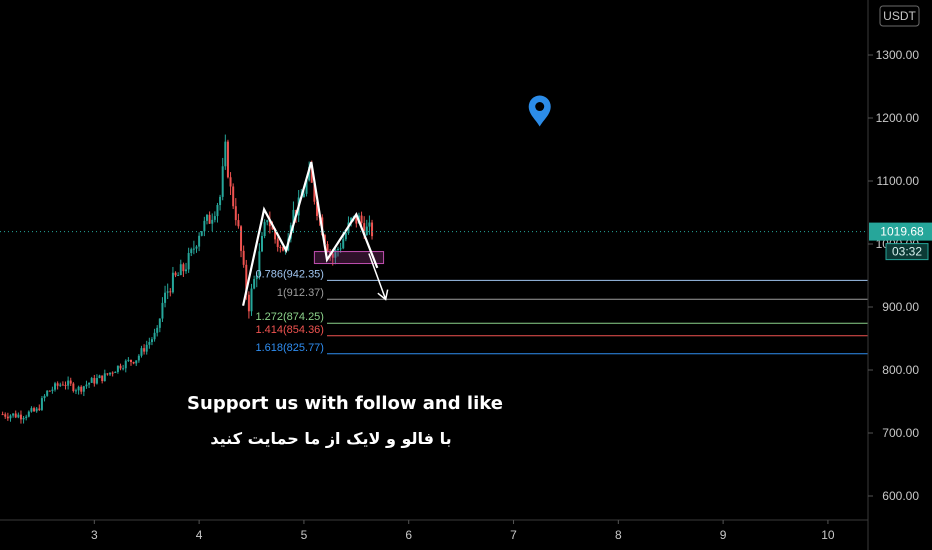 Image resolution: width=932 pixels, height=550 pixels. I want to click on location-marker-icon, so click(539, 111).